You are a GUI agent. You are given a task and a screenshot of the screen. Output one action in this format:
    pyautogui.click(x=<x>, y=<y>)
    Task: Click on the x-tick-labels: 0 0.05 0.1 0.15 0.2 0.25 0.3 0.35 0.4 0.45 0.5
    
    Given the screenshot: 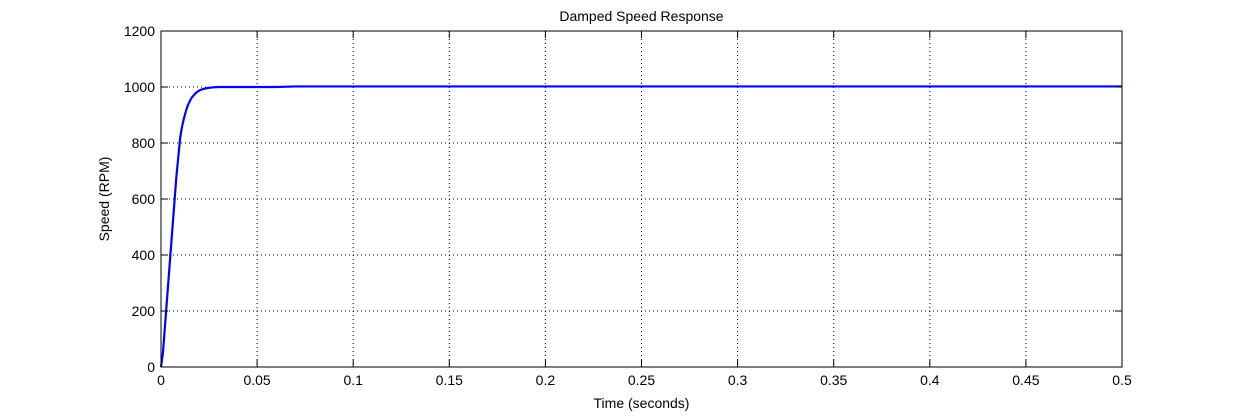 What is the action you would take?
    pyautogui.click(x=644, y=380)
    